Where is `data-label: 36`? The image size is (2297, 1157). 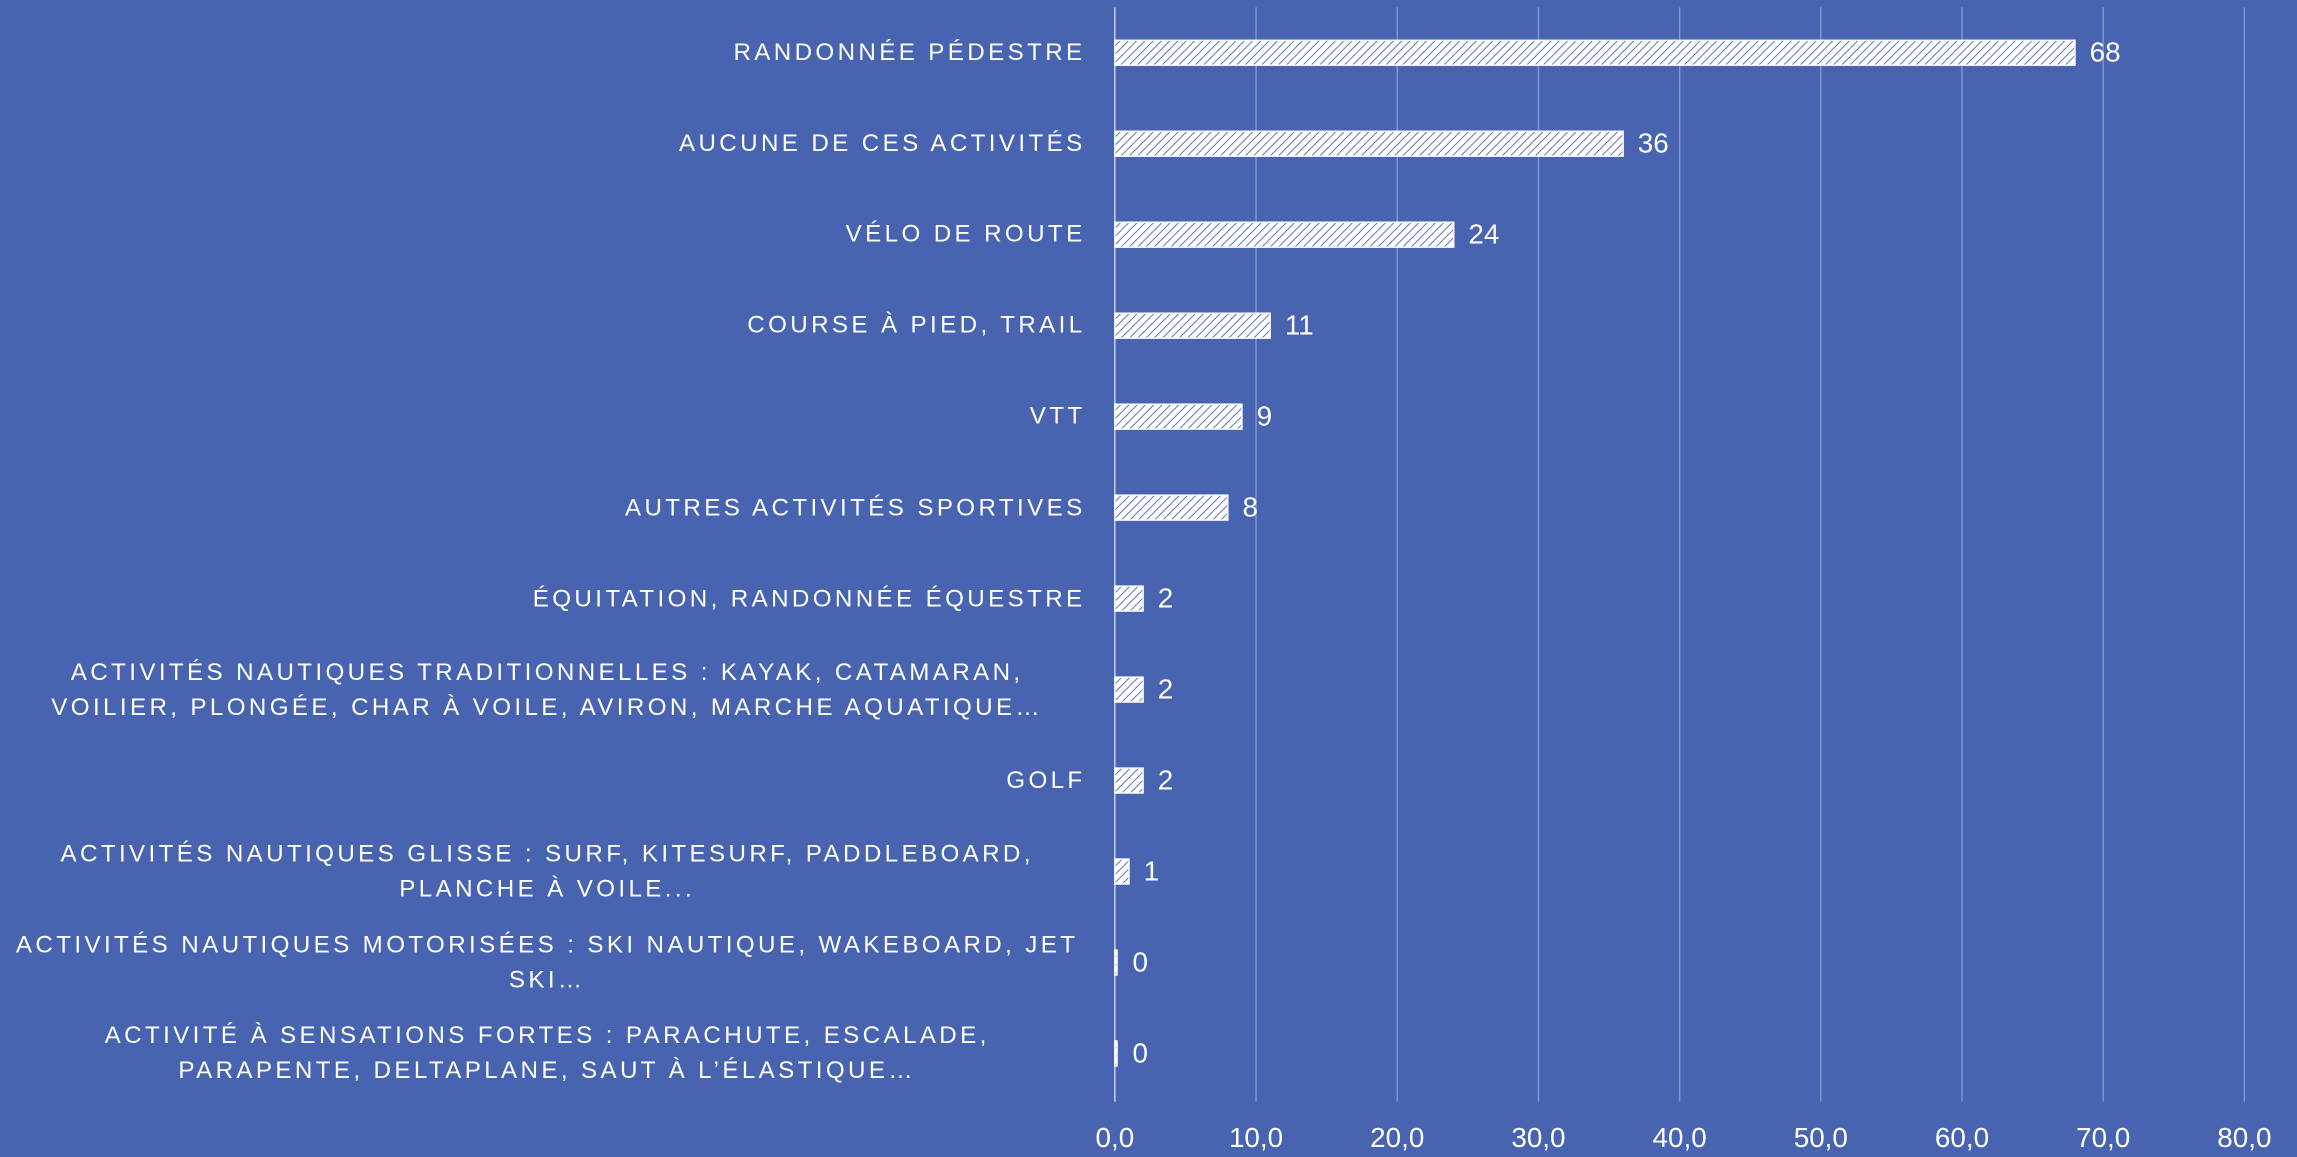
data-label: 36 is located at coordinates (1653, 143).